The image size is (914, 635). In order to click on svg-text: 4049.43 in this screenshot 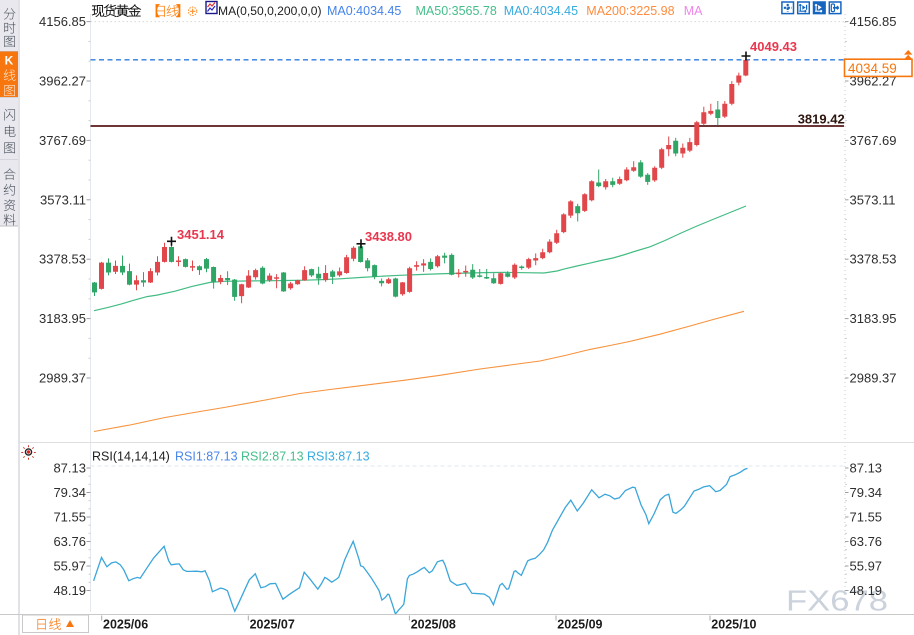, I will do `click(773, 46)`.